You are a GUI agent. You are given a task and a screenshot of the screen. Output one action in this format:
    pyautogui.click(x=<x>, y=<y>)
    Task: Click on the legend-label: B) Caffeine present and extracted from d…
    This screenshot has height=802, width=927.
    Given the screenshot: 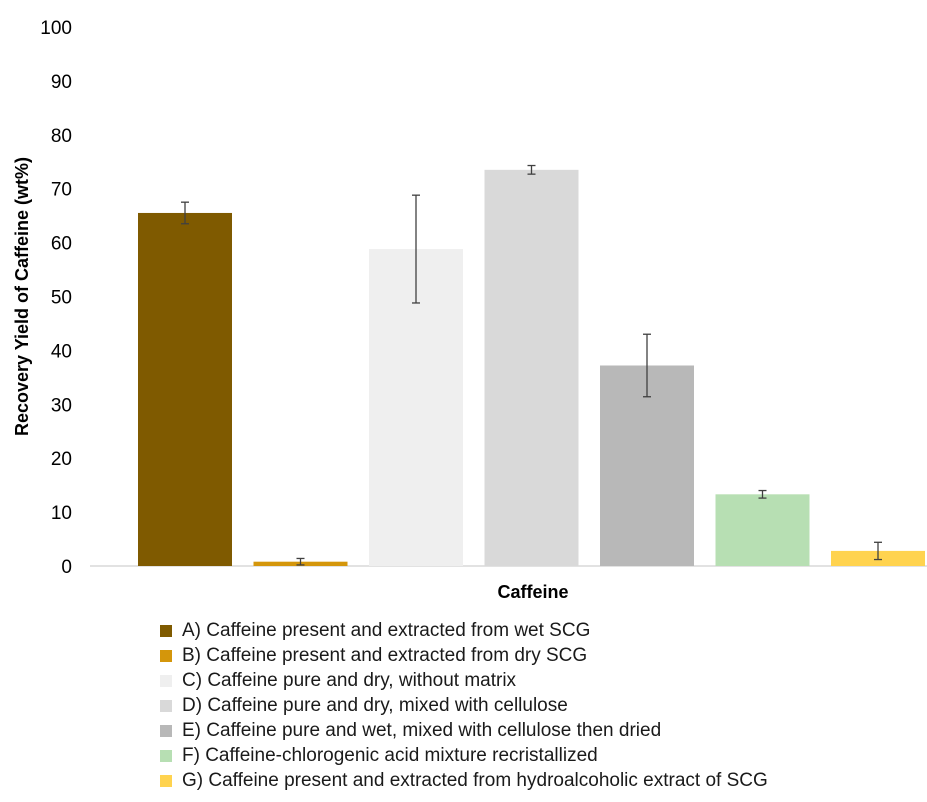 What is the action you would take?
    pyautogui.click(x=385, y=655)
    